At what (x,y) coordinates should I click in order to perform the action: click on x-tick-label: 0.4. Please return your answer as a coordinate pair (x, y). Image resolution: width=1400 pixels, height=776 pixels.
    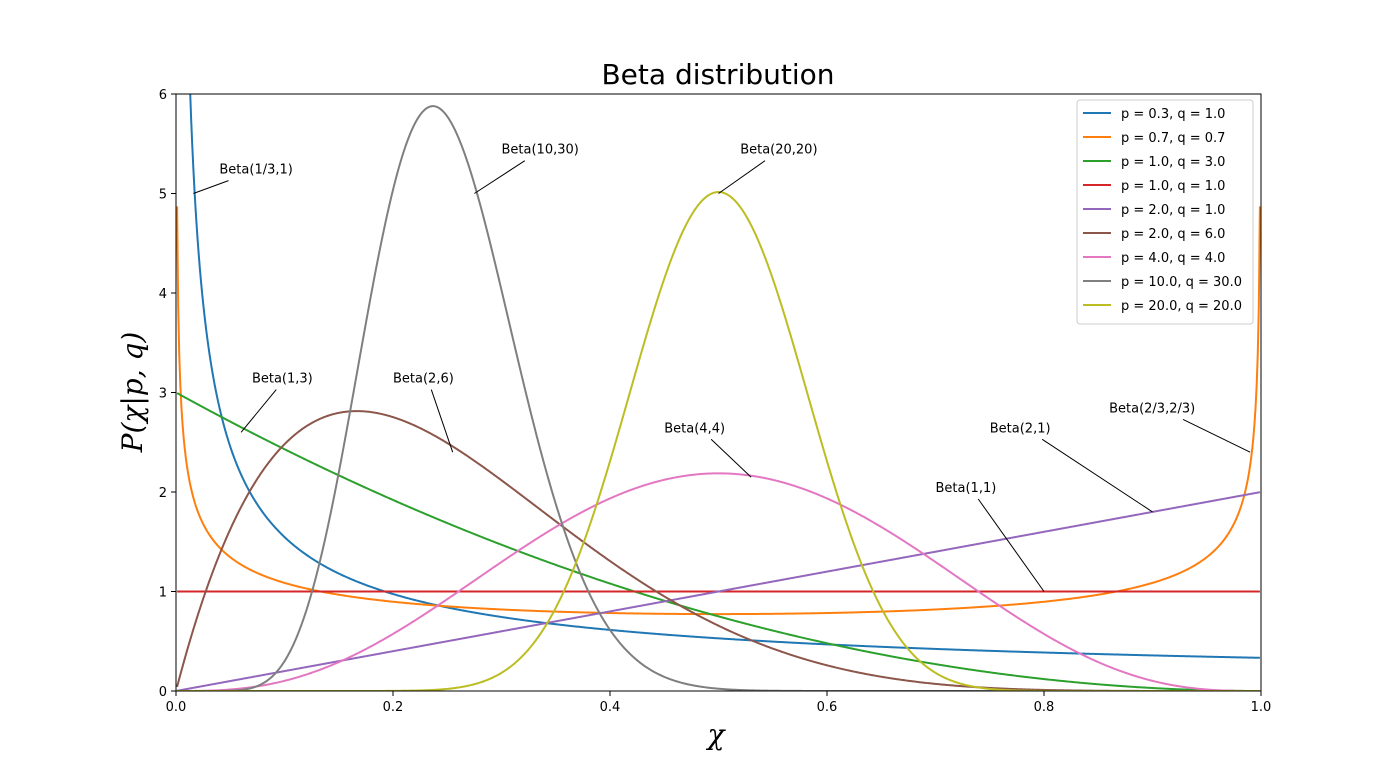
    Looking at the image, I should click on (610, 707).